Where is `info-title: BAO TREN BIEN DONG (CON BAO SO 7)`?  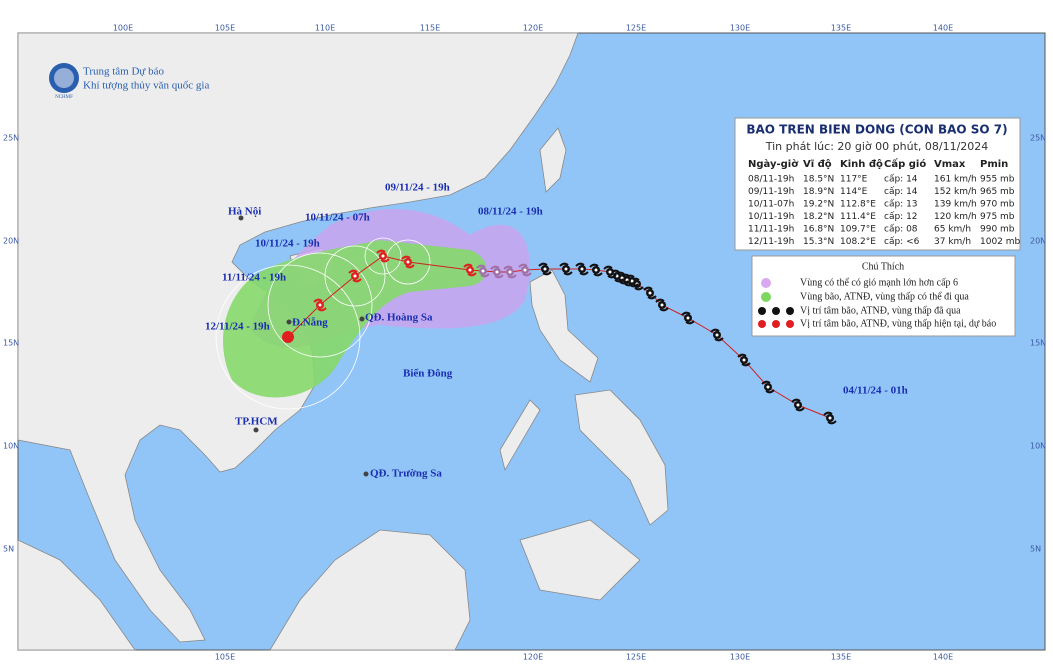
info-title: BAO TREN BIEN DONG (CON BAO SO 7) is located at coordinates (876, 130).